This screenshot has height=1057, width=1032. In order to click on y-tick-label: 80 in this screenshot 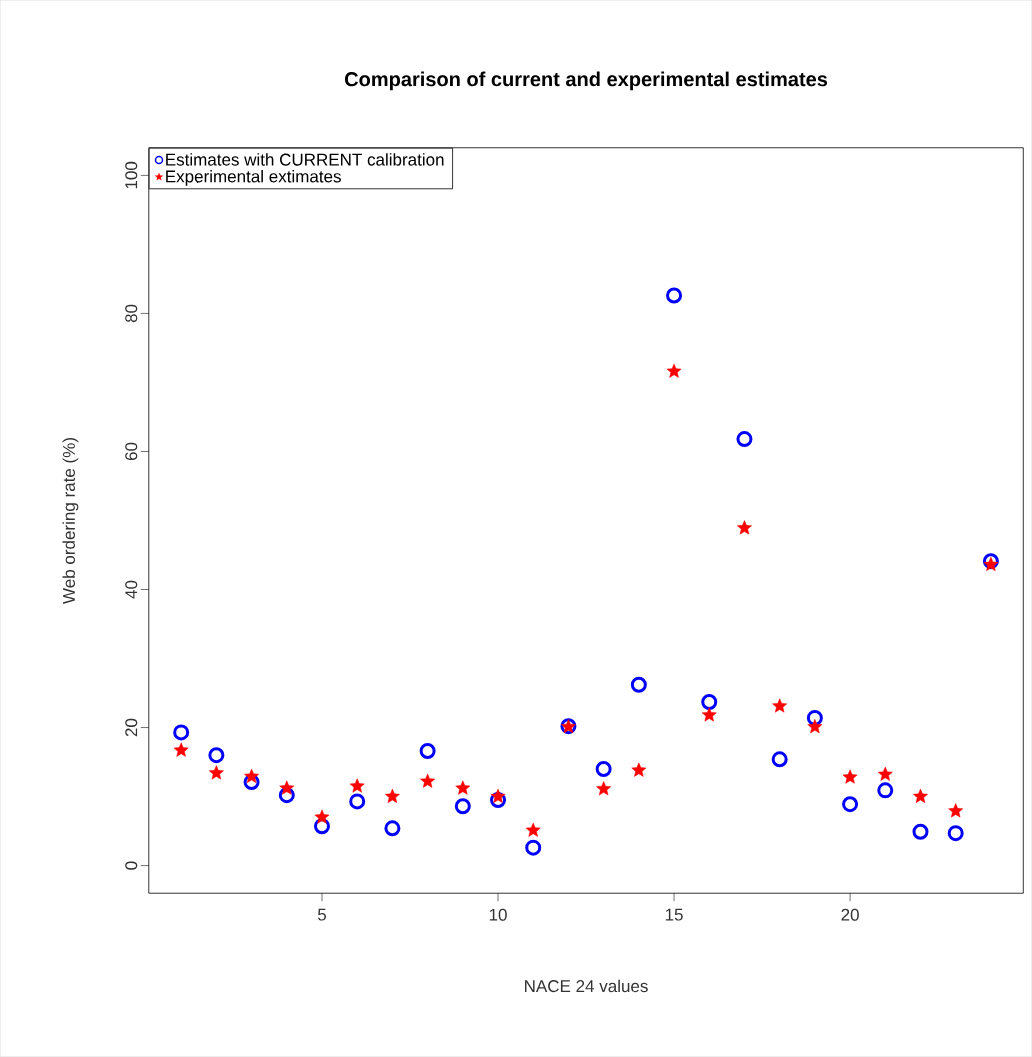, I will do `click(131, 313)`.